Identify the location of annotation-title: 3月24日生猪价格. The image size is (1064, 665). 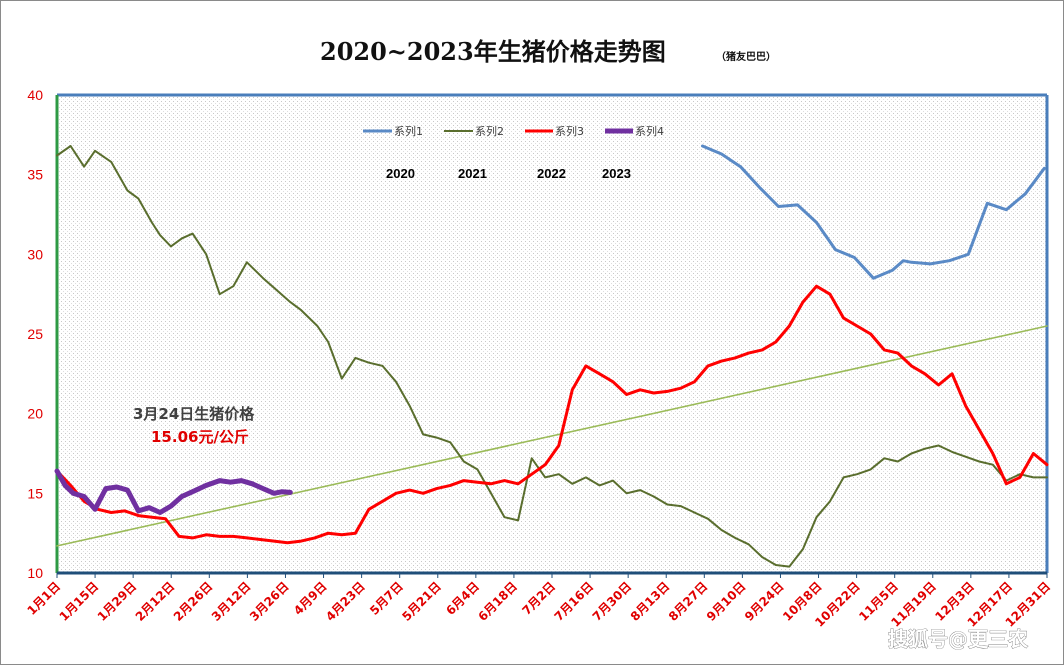
(194, 414).